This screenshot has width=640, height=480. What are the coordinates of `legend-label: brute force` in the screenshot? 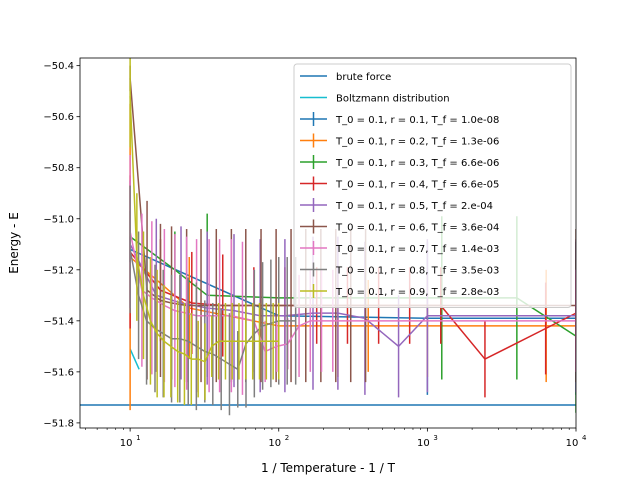 It's located at (363, 77).